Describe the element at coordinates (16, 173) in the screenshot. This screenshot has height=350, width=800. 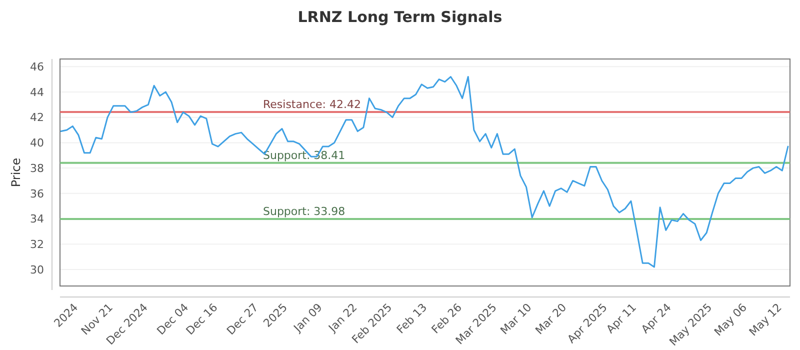
I see `y-axis-title: Price` at that location.